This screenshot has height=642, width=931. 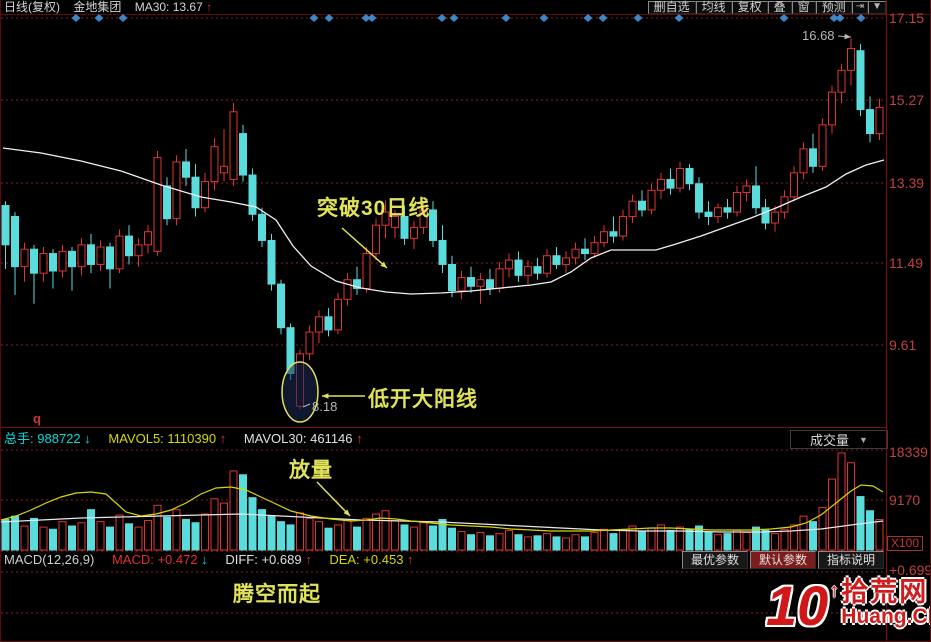 I want to click on symbol-name: 金地集团, so click(x=97, y=7).